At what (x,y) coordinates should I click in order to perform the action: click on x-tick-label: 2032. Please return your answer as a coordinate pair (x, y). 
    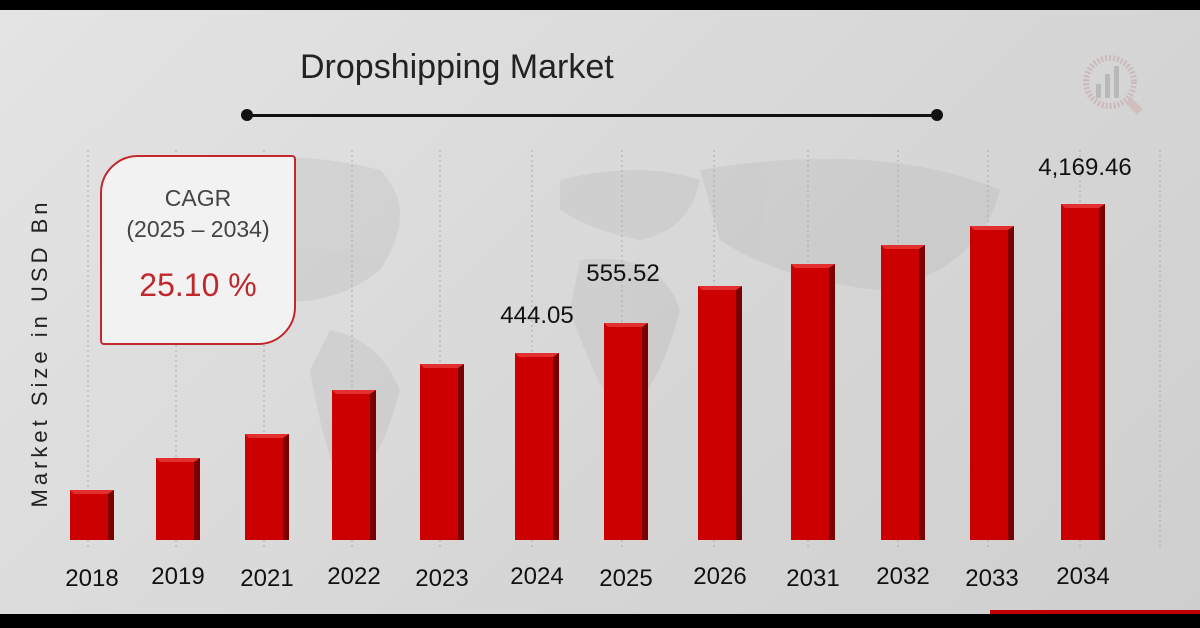
    Looking at the image, I should click on (902, 576).